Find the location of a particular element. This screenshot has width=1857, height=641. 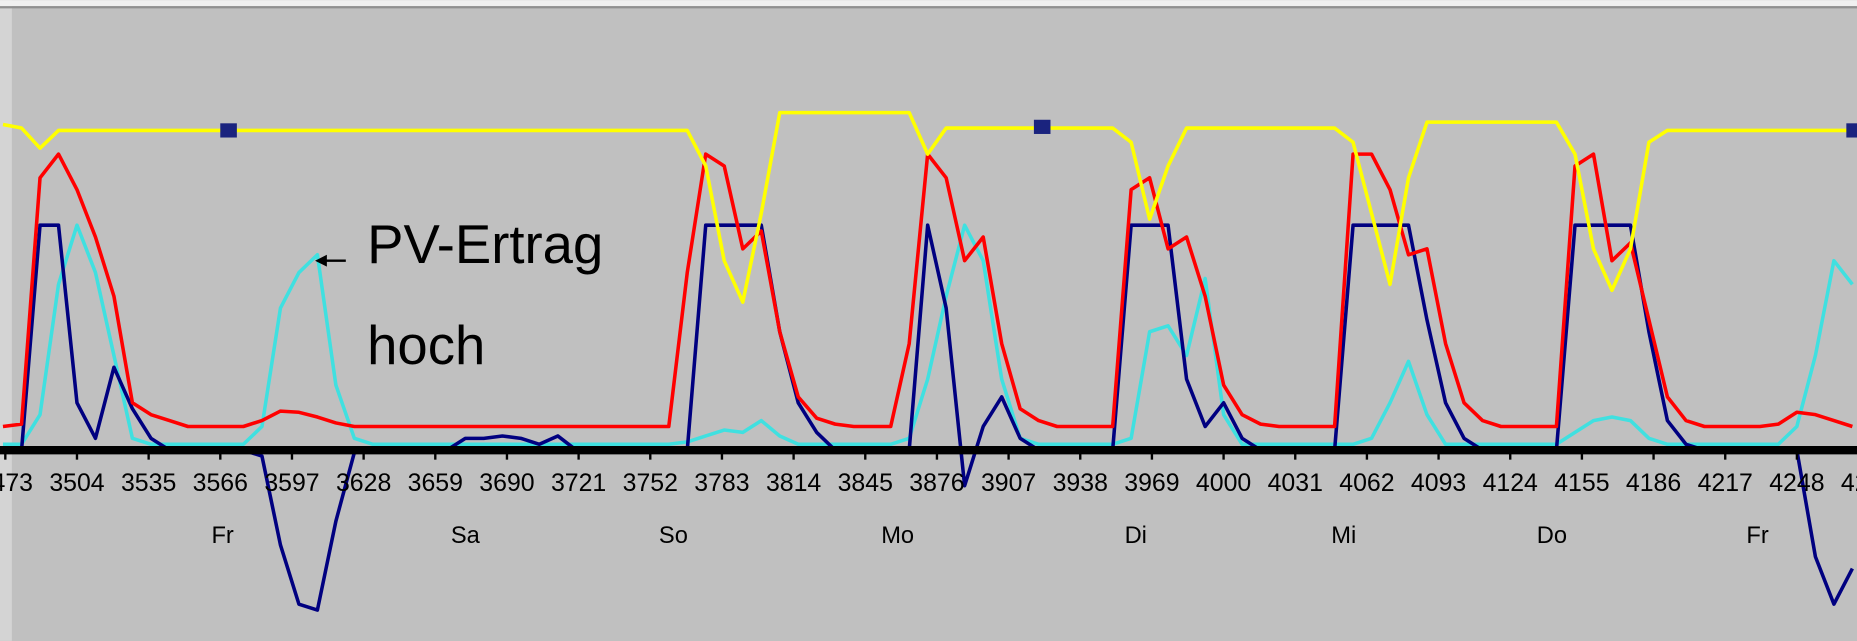

x-tick-label: 4093 is located at coordinates (1438, 483).